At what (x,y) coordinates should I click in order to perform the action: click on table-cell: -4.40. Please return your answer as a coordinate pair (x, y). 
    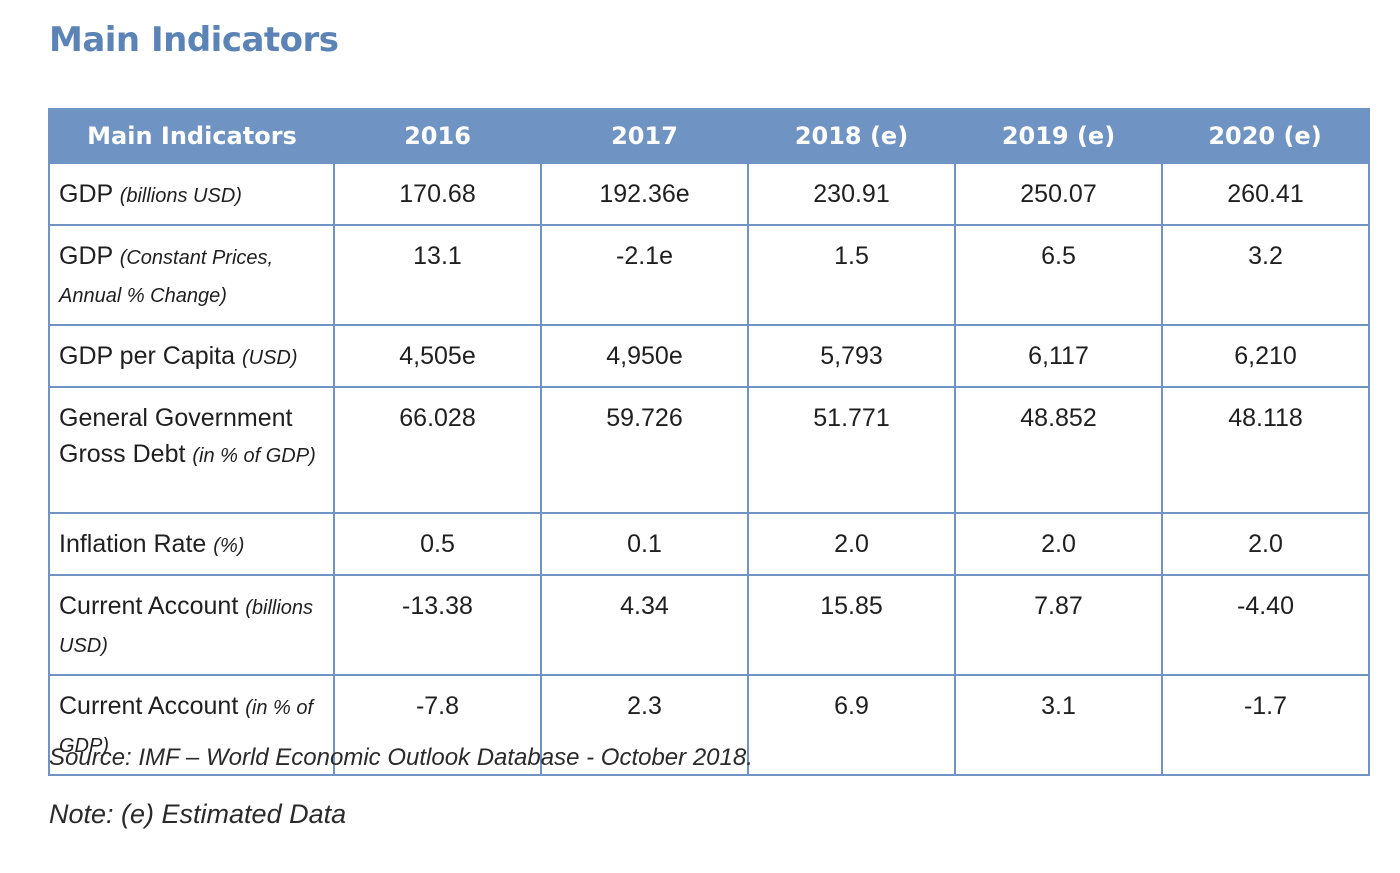
    Looking at the image, I should click on (1265, 625).